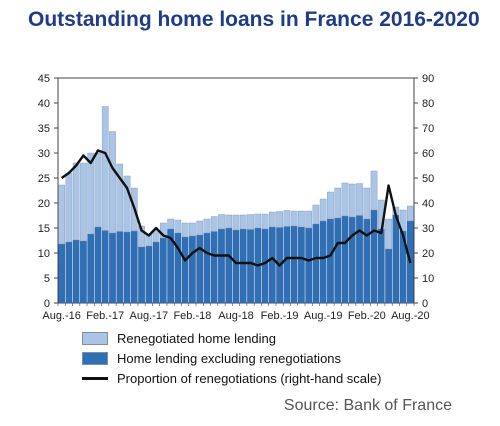 The width and height of the screenshot is (500, 426). What do you see at coordinates (367, 316) in the screenshot?
I see `x-tick-label: Feb.-20` at bounding box center [367, 316].